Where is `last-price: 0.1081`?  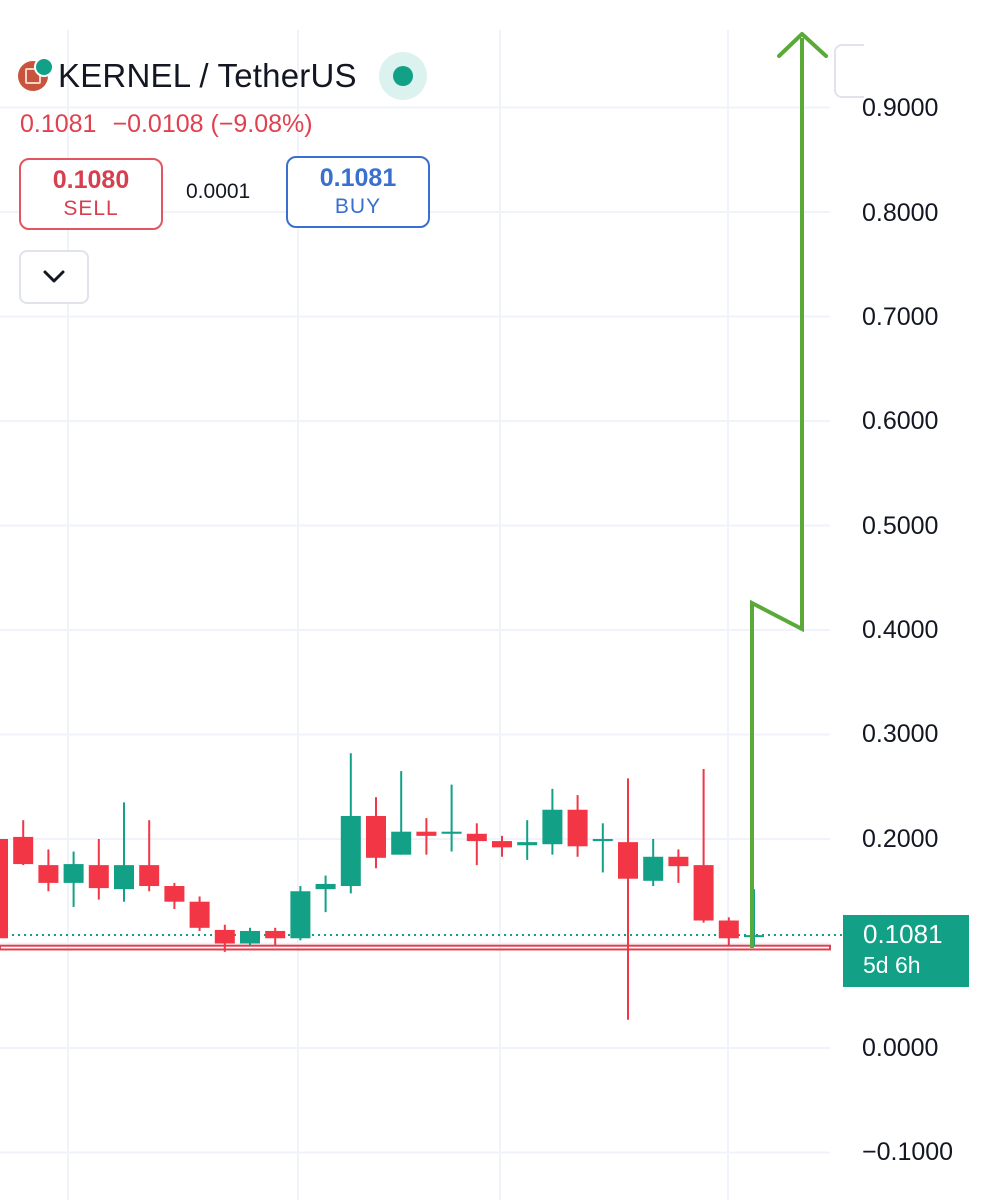
last-price: 0.1081 is located at coordinates (58, 124).